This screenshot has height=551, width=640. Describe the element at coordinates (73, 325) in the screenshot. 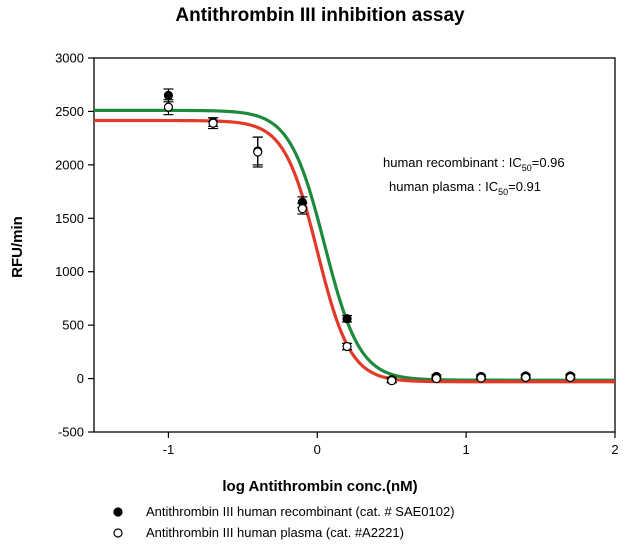

I see `y-tick-label: 500` at that location.